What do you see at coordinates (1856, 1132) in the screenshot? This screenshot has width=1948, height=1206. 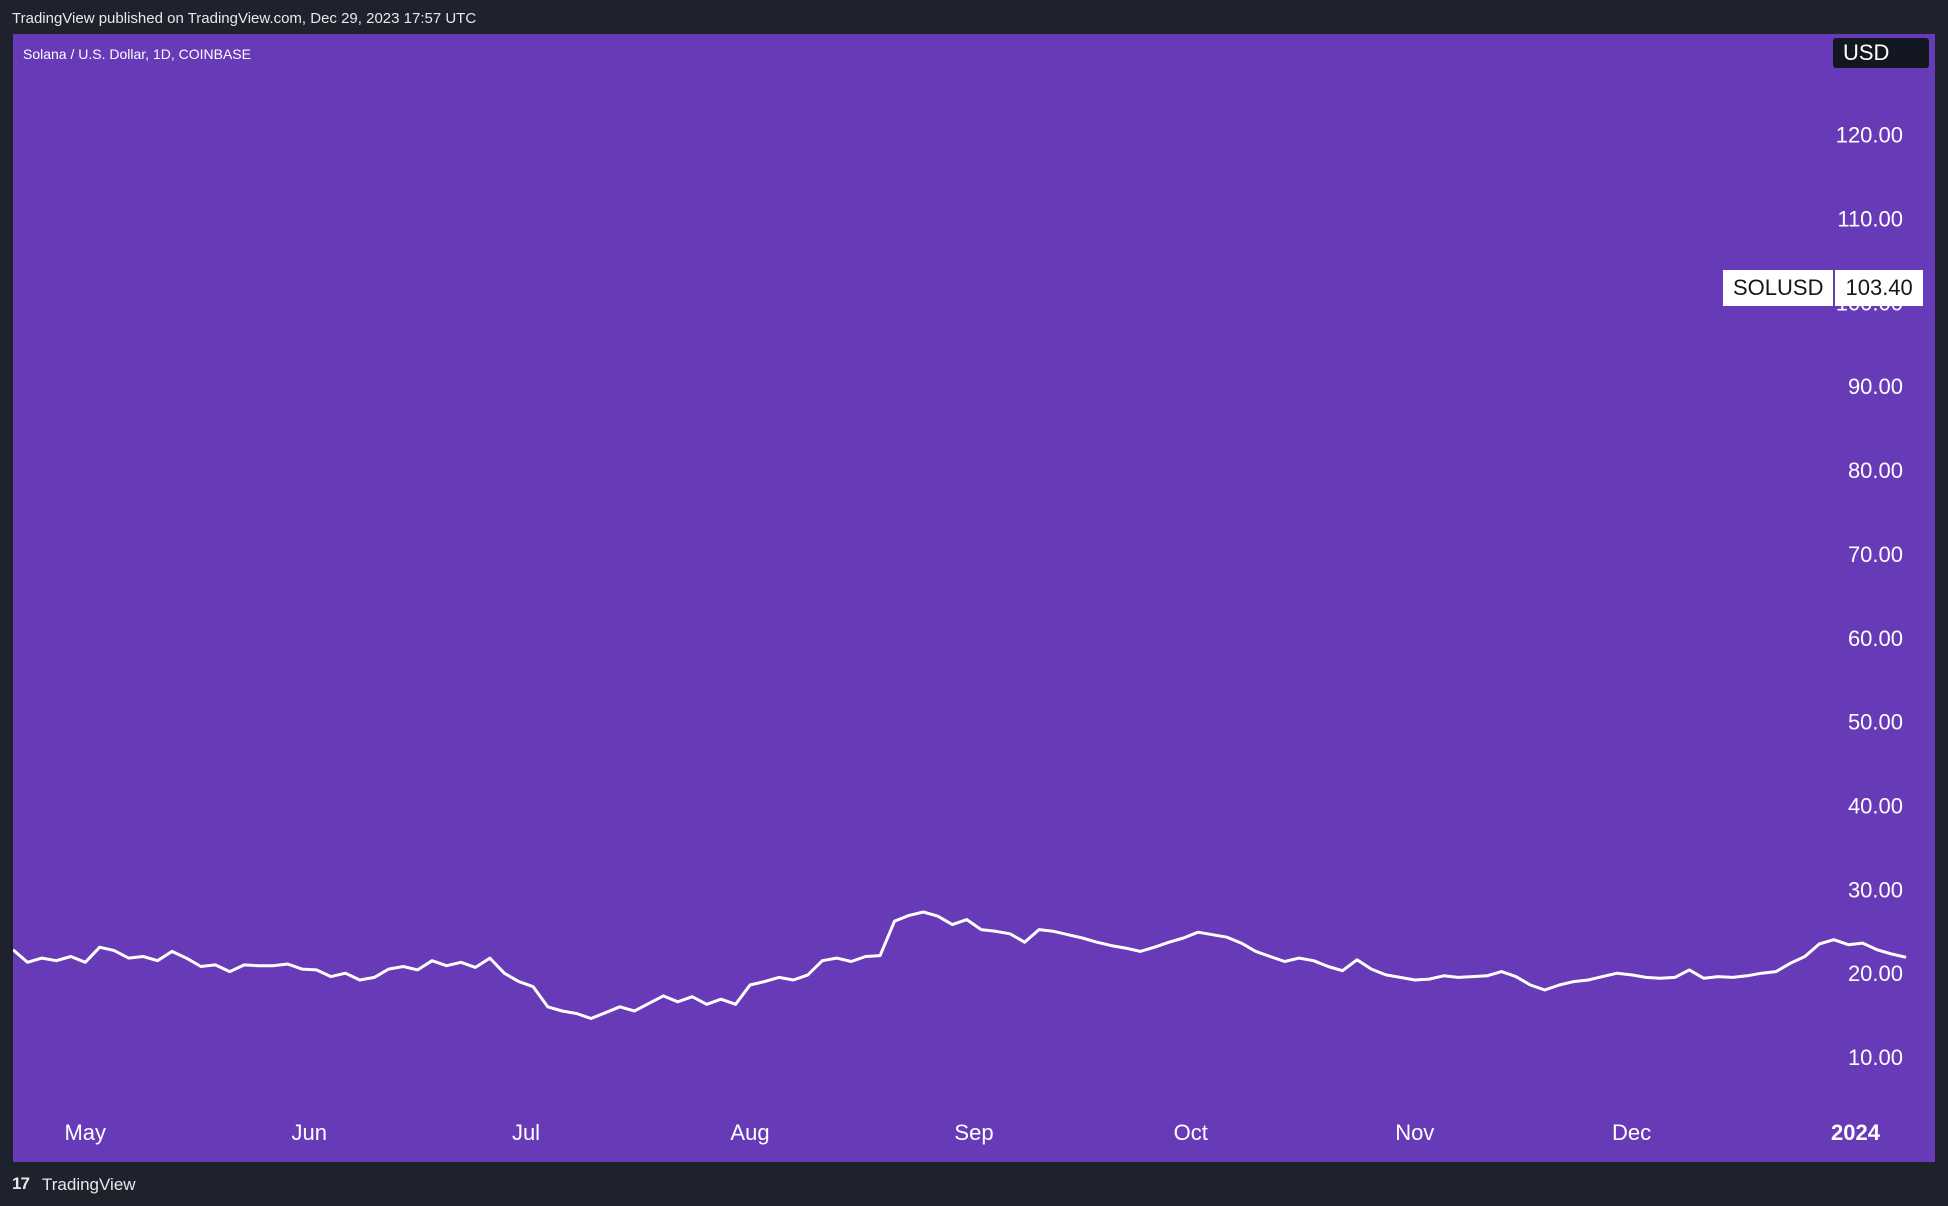 I see `x-tick-label: 2024` at bounding box center [1856, 1132].